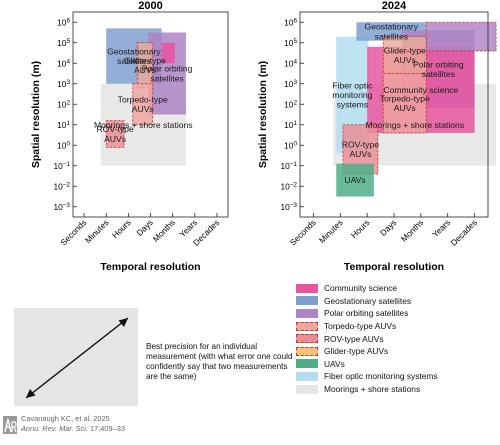 This screenshot has width=500, height=445. Describe the element at coordinates (394, 6) in the screenshot. I see `panel-title: 2024` at that location.